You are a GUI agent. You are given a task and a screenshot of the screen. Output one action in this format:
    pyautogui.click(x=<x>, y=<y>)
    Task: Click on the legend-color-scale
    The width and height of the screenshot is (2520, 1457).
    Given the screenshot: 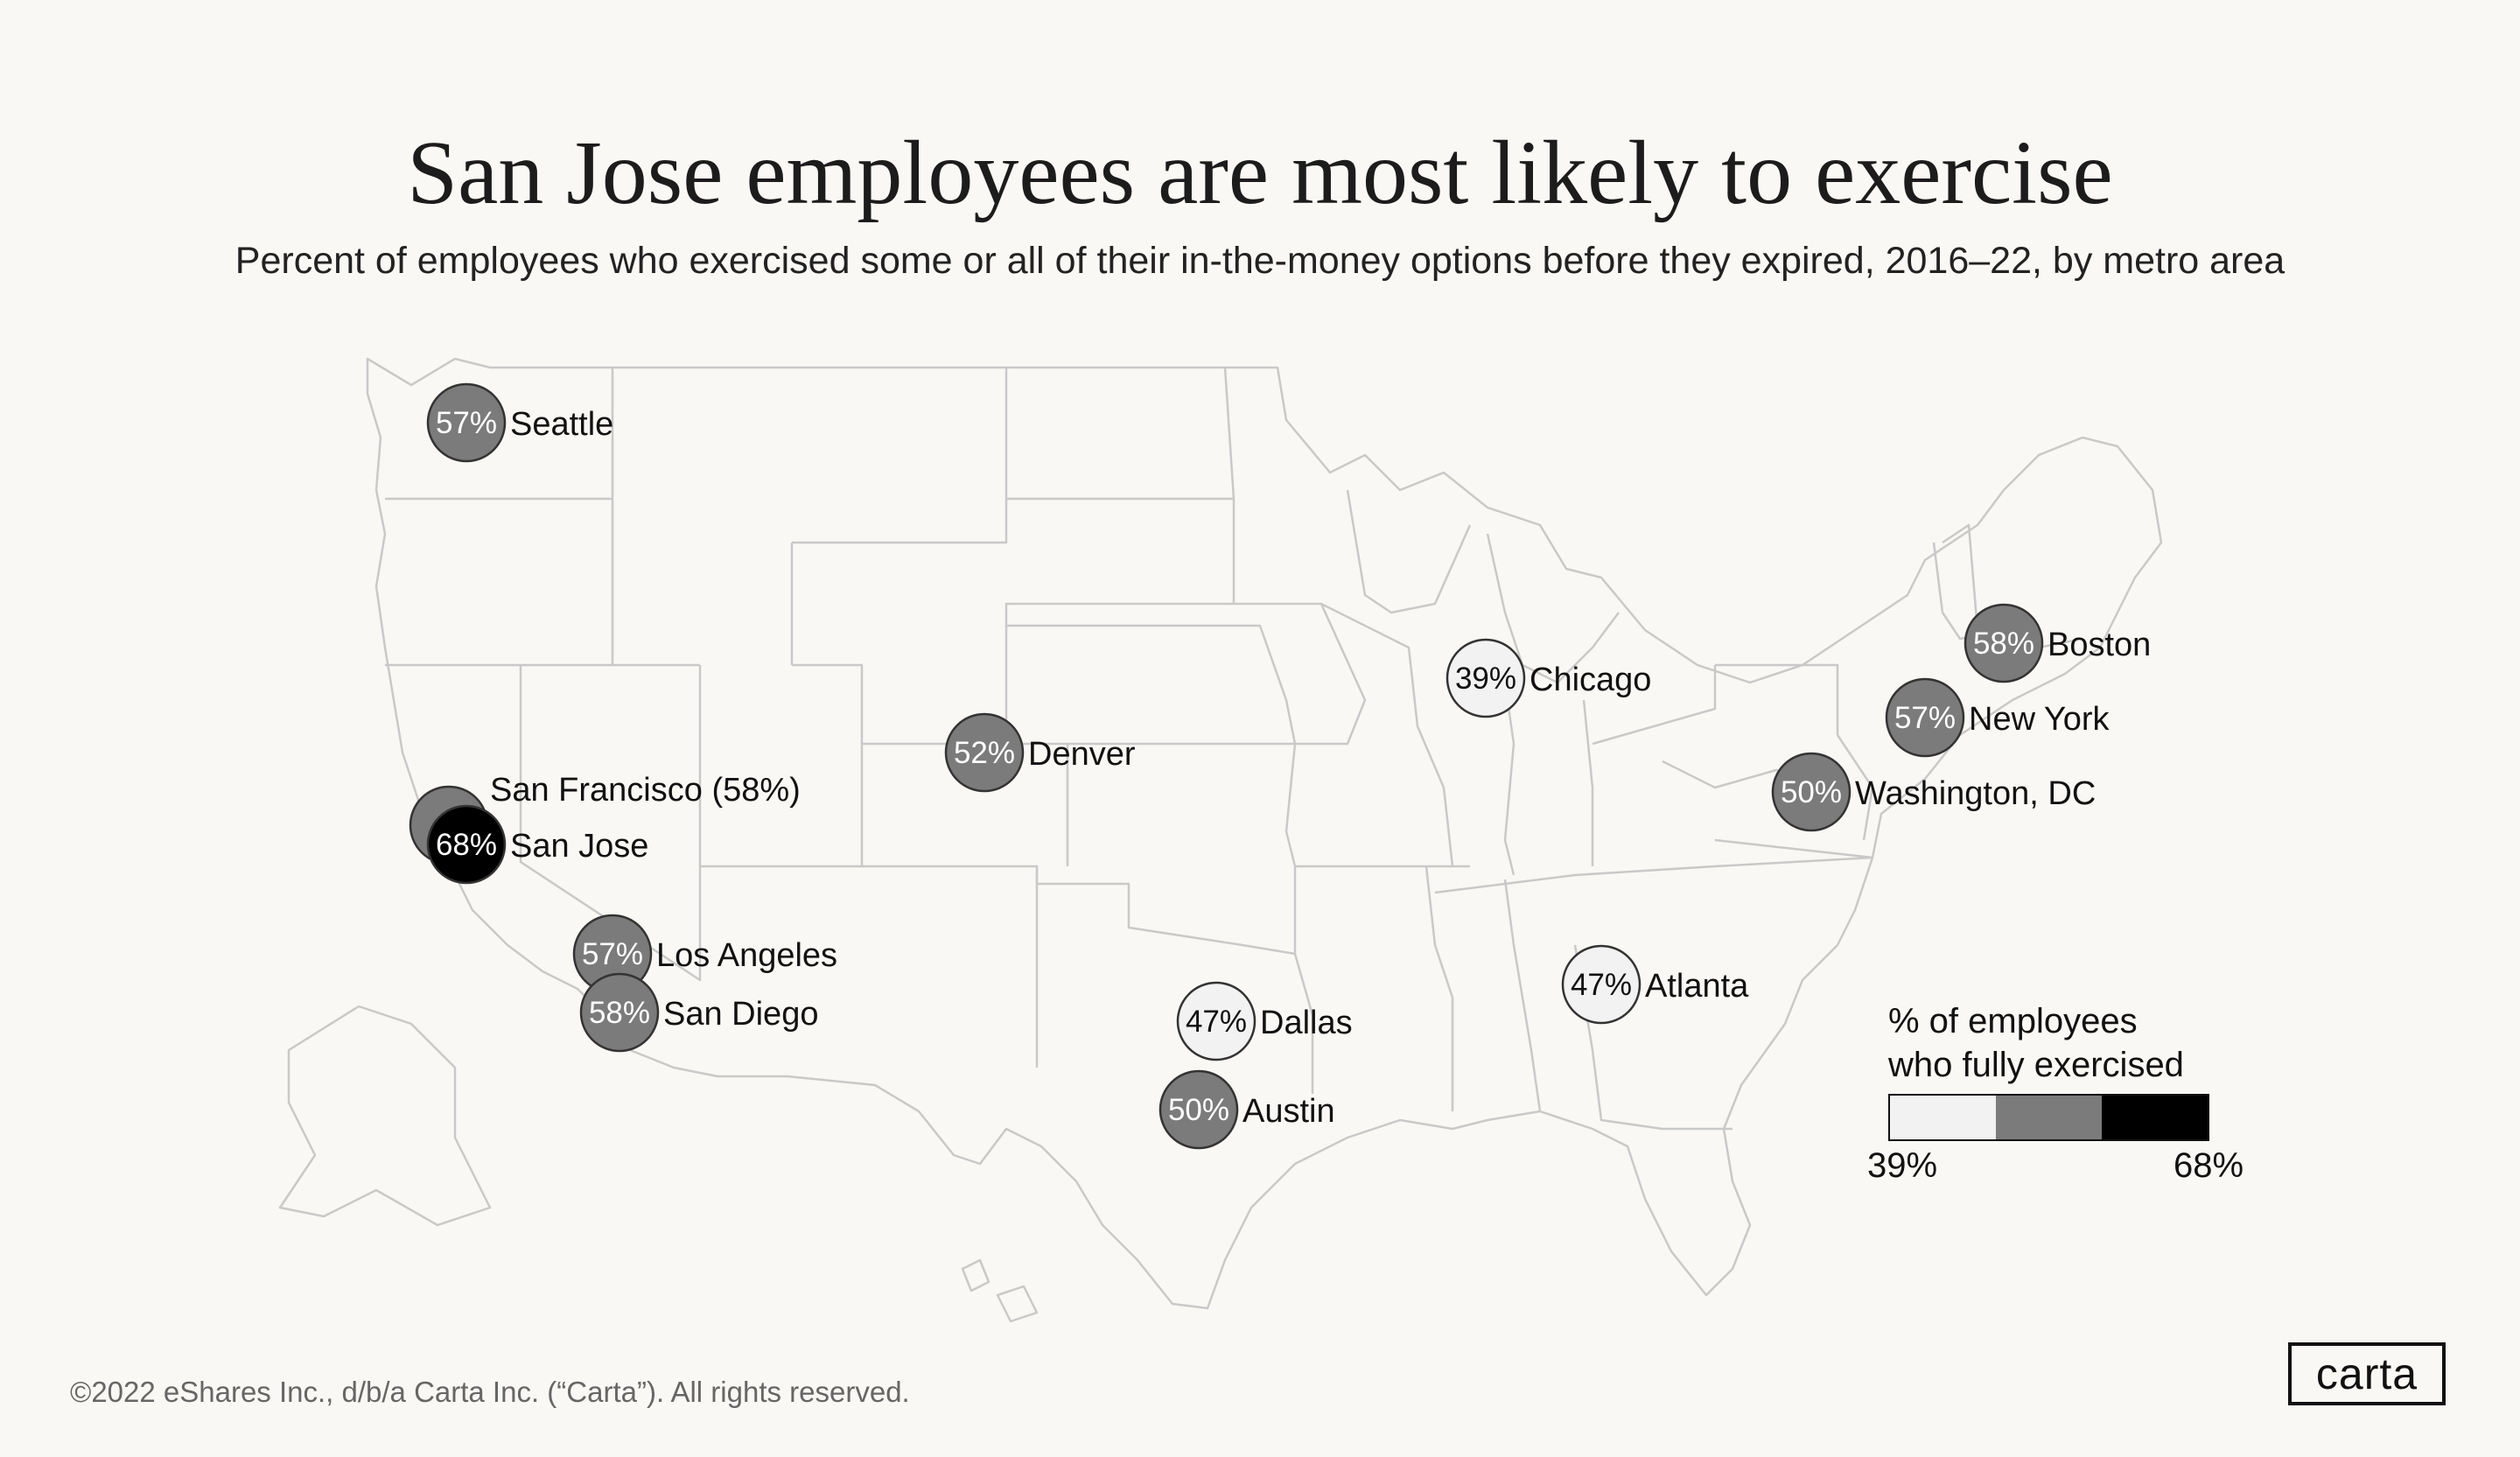 What is the action you would take?
    pyautogui.click(x=2048, y=1117)
    